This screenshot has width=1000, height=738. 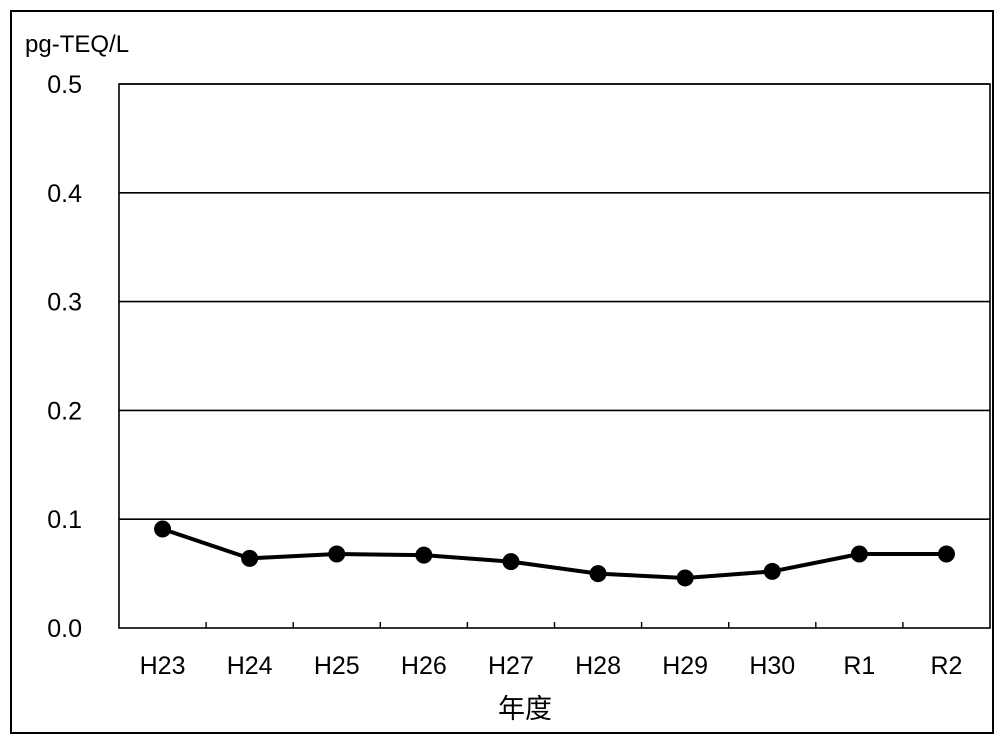 What do you see at coordinates (859, 666) in the screenshot?
I see `x-tick-label: R1` at bounding box center [859, 666].